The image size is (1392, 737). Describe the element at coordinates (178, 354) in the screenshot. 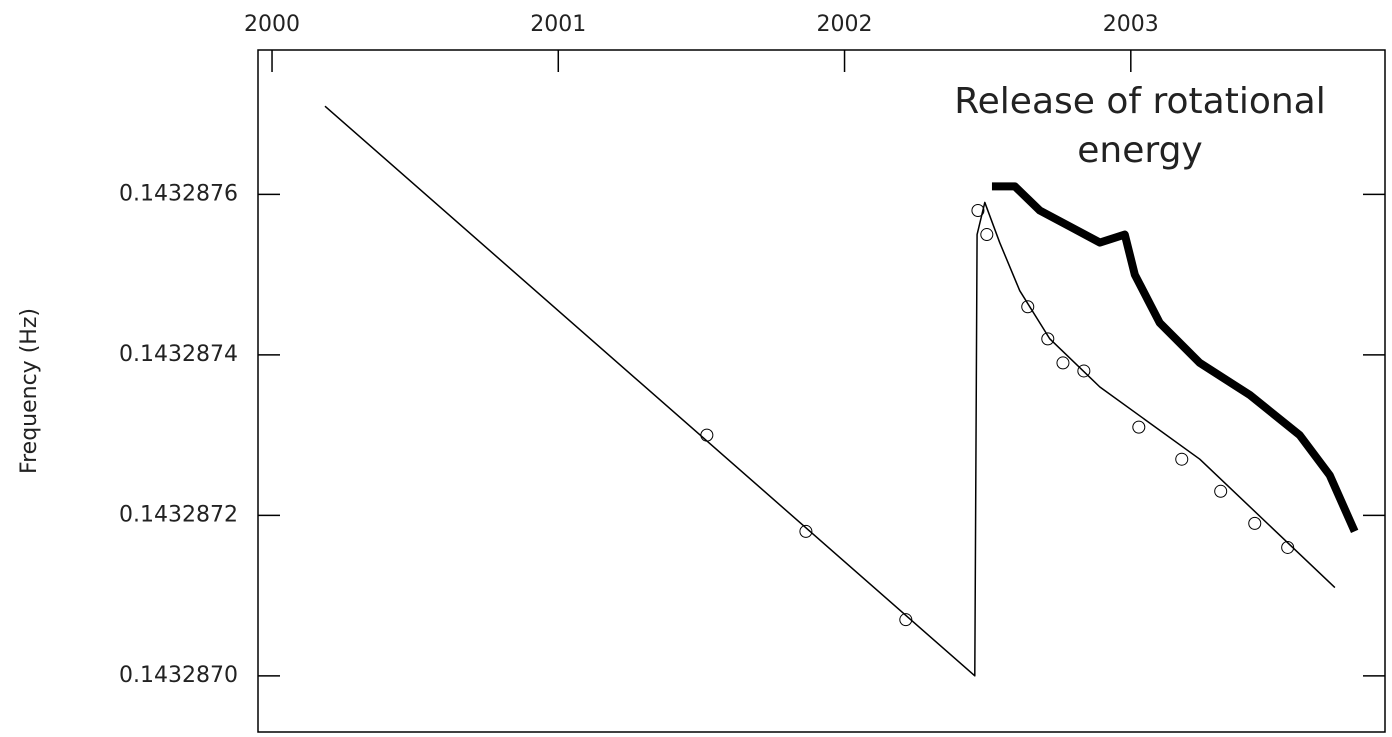

I see `y-tick-label: 0.1432874` at that location.